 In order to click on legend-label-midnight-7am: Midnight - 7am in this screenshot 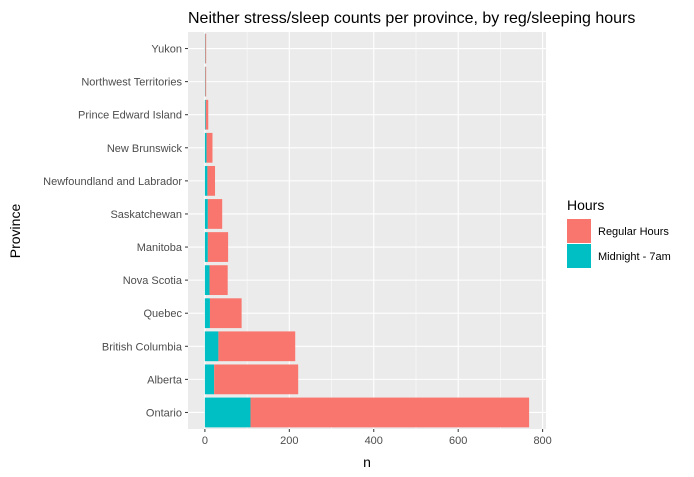, I will do `click(634, 257)`.